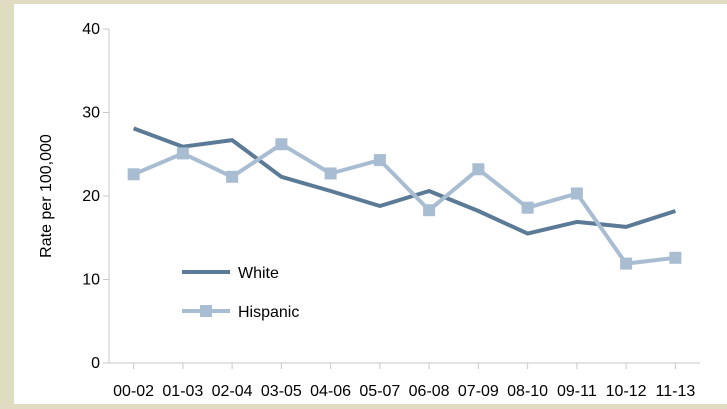 The width and height of the screenshot is (727, 409). Describe the element at coordinates (91, 280) in the screenshot. I see `y-tick-label: 10` at that location.